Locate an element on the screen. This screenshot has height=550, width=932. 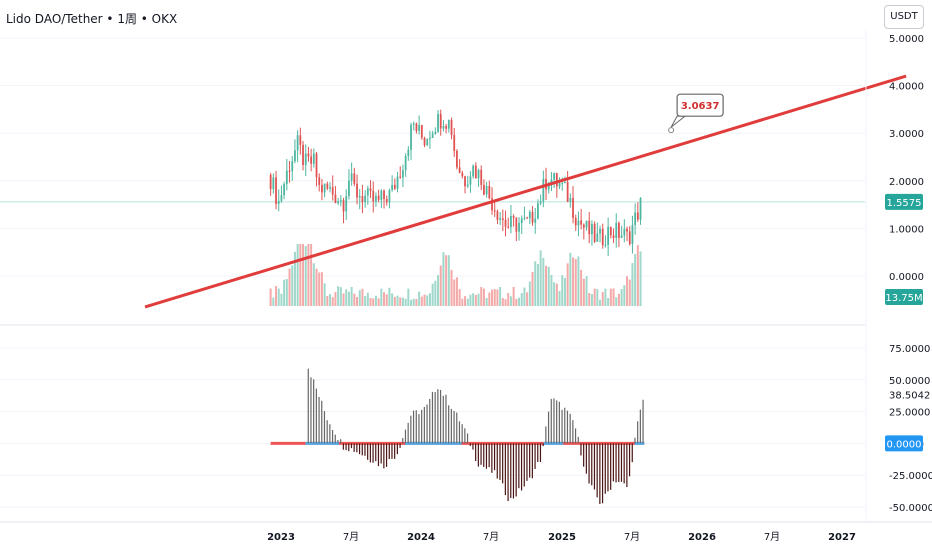
main-tick-label: 0.0000 is located at coordinates (906, 277).